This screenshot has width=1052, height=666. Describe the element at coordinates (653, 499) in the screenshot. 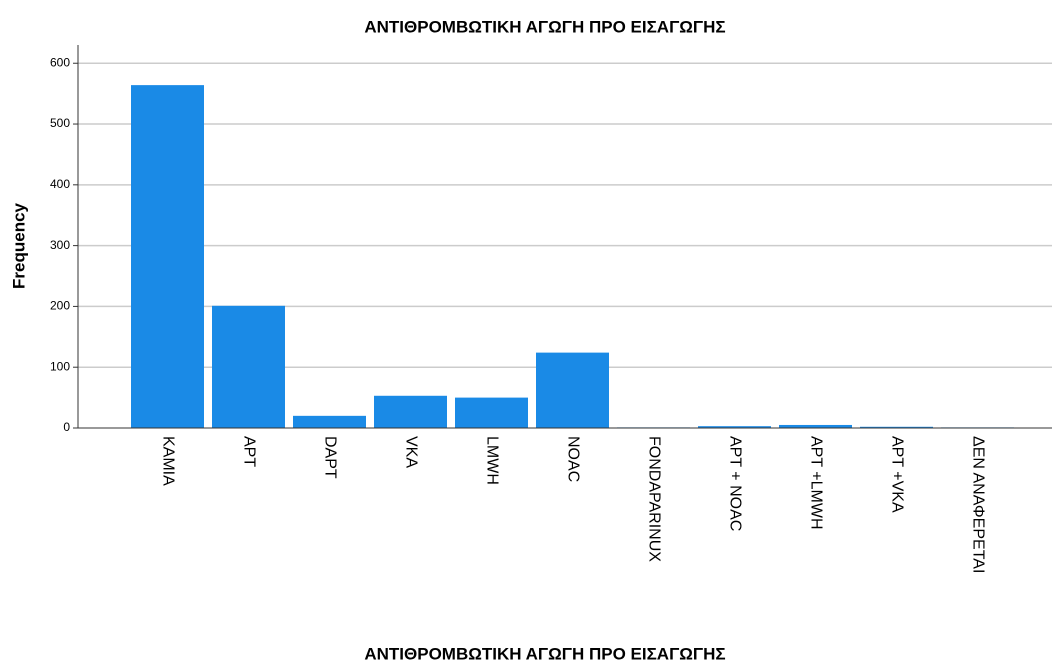

I see `x-tick-label: FONDAPARINUX` at that location.